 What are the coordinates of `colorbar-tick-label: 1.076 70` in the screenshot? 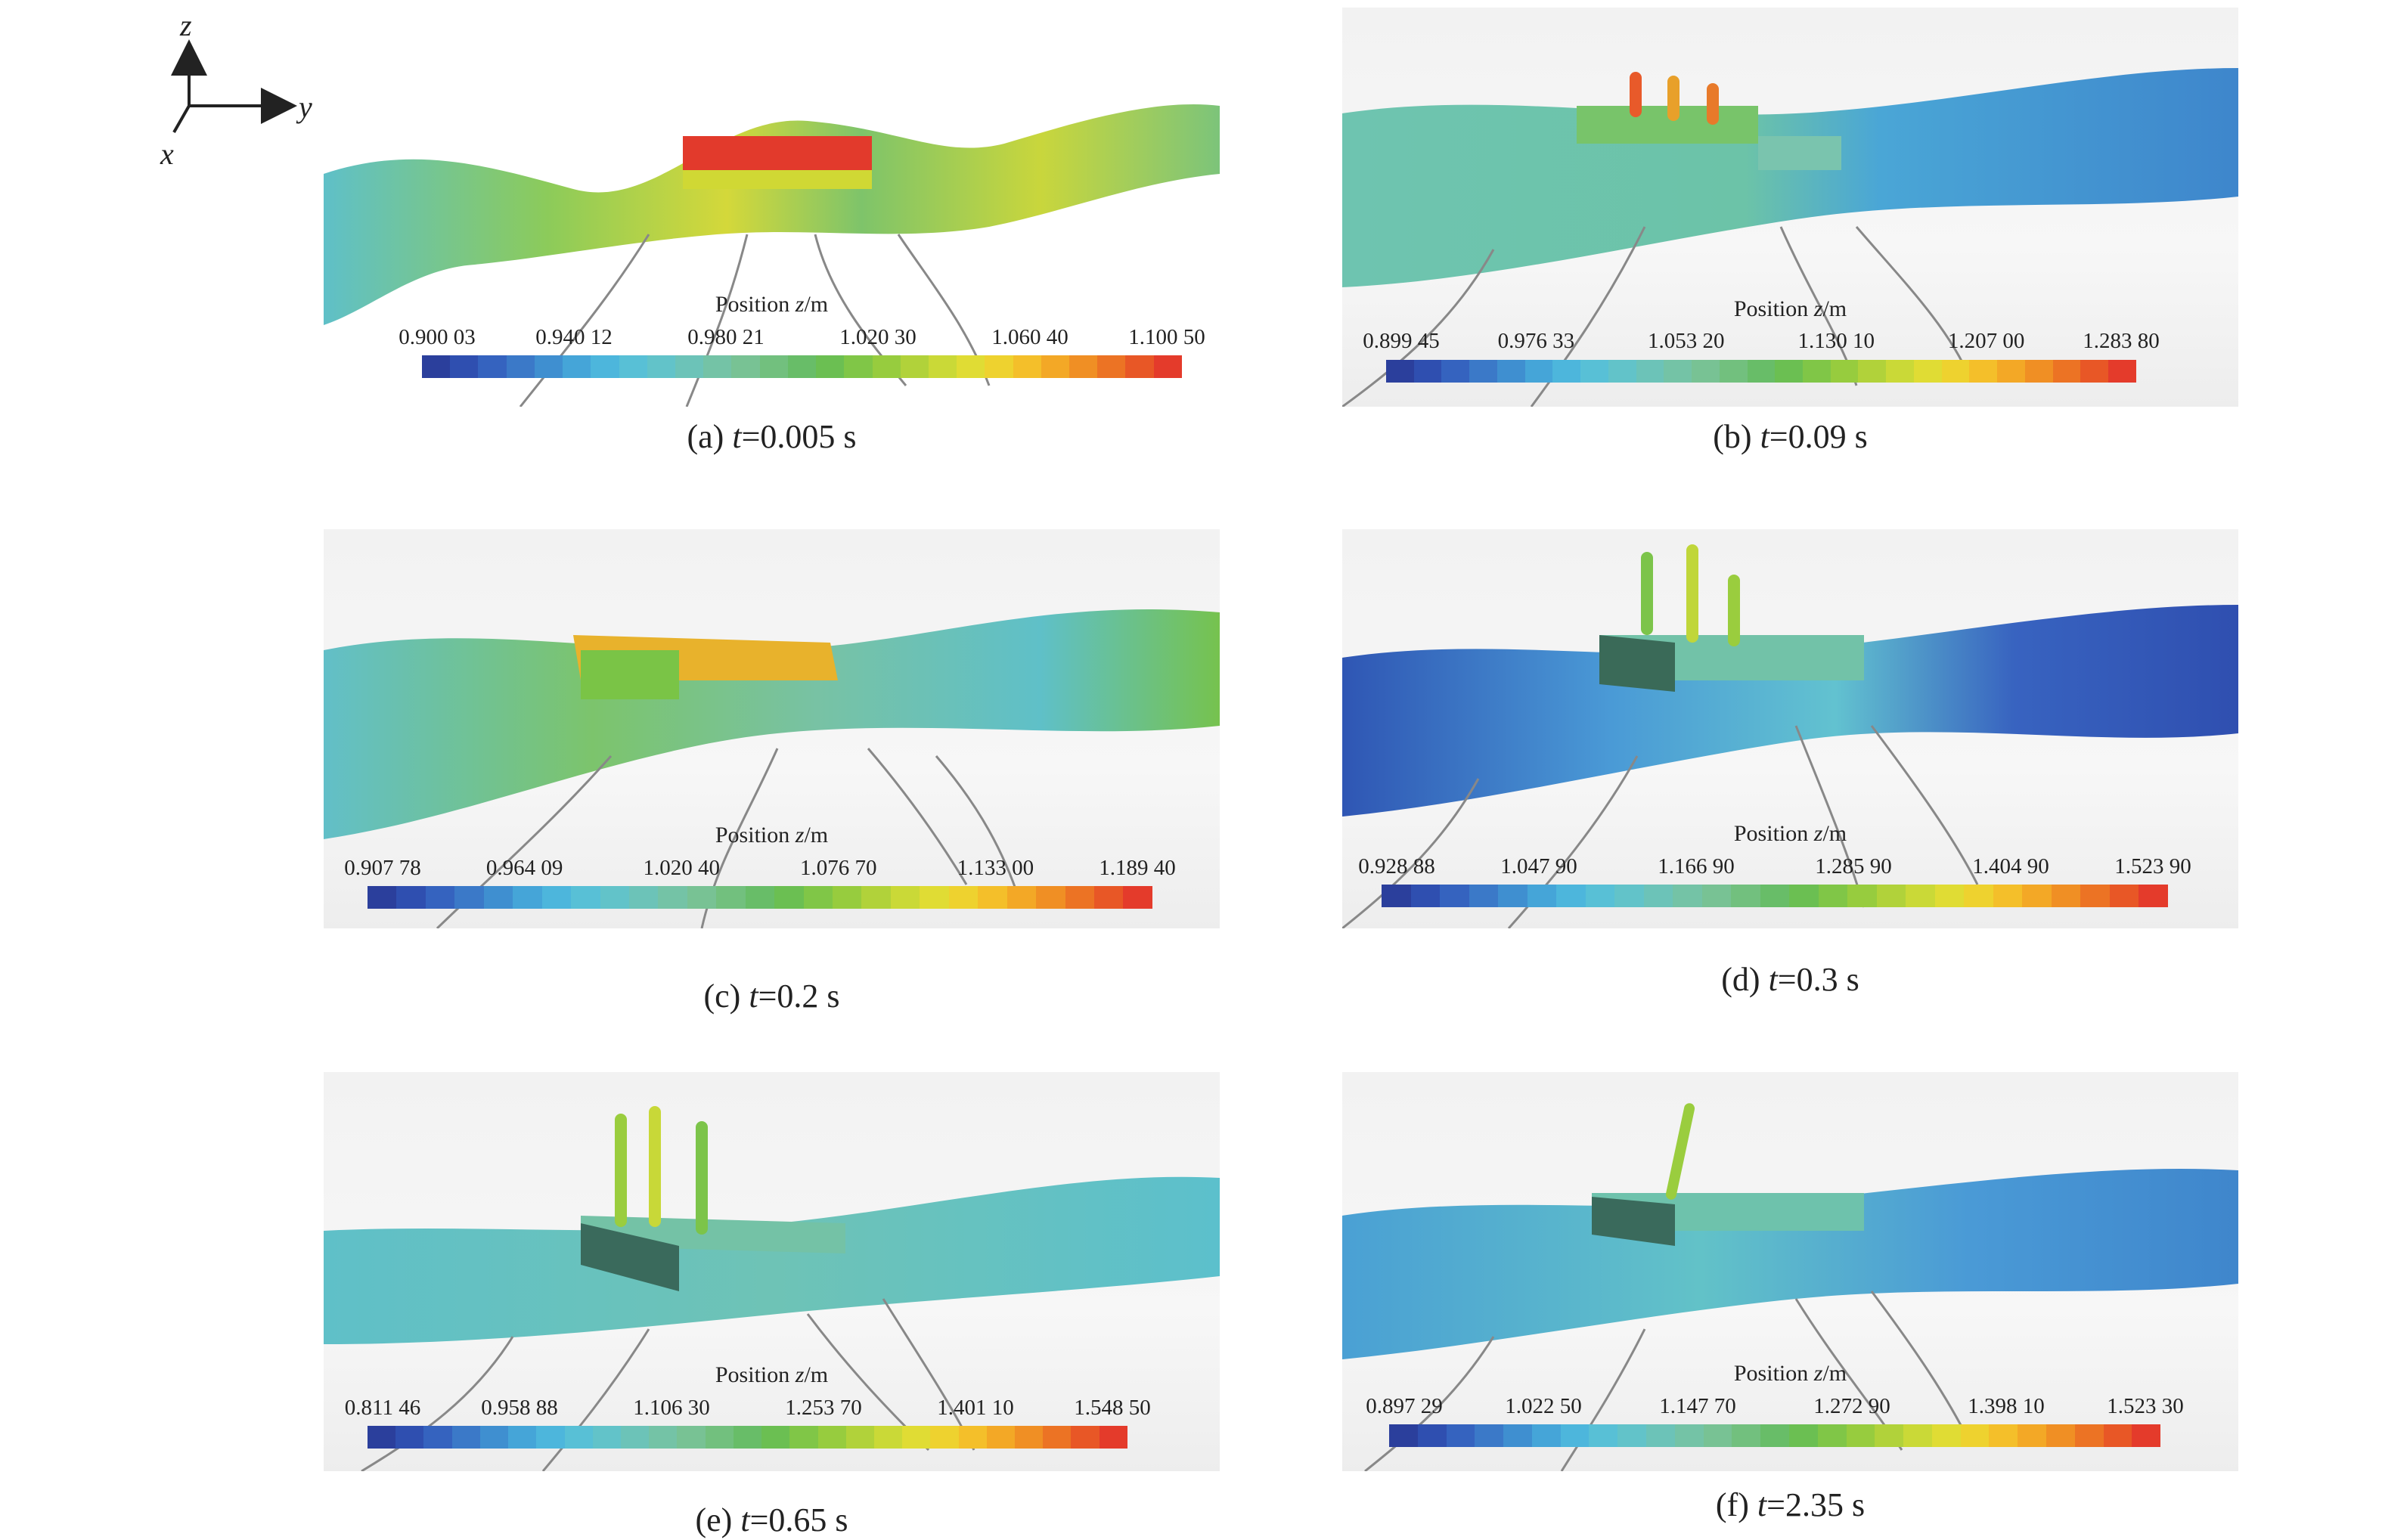 It's located at (839, 868).